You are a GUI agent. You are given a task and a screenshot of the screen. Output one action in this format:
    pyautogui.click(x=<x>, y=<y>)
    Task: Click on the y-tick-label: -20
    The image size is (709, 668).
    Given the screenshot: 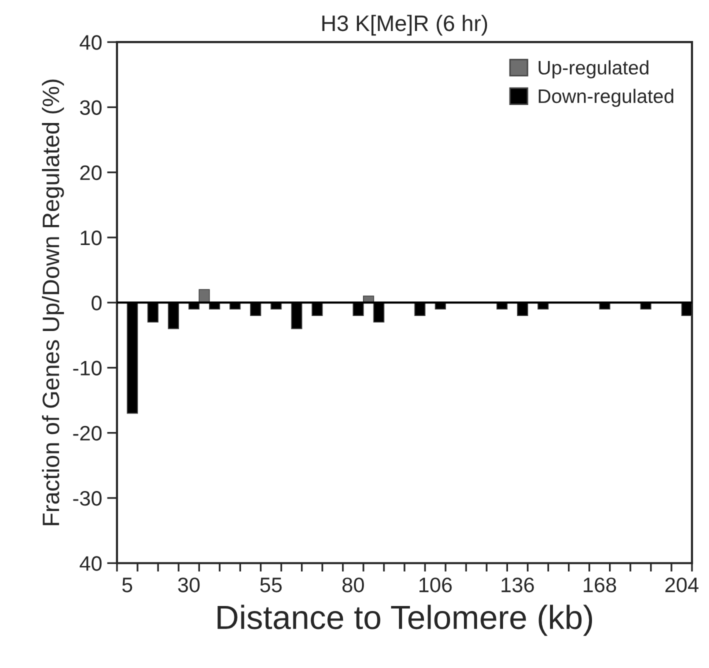 What is the action you would take?
    pyautogui.click(x=87, y=433)
    